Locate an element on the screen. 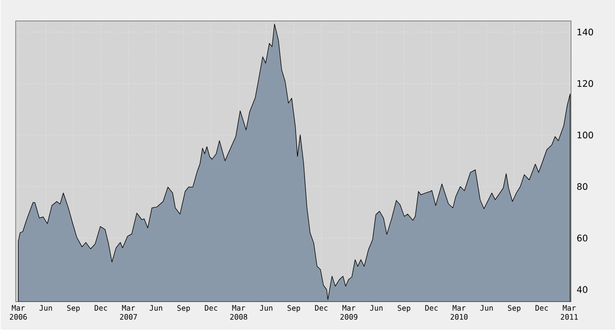 Image resolution: width=615 pixels, height=330 pixels. y-tick-label: 60 is located at coordinates (582, 238).